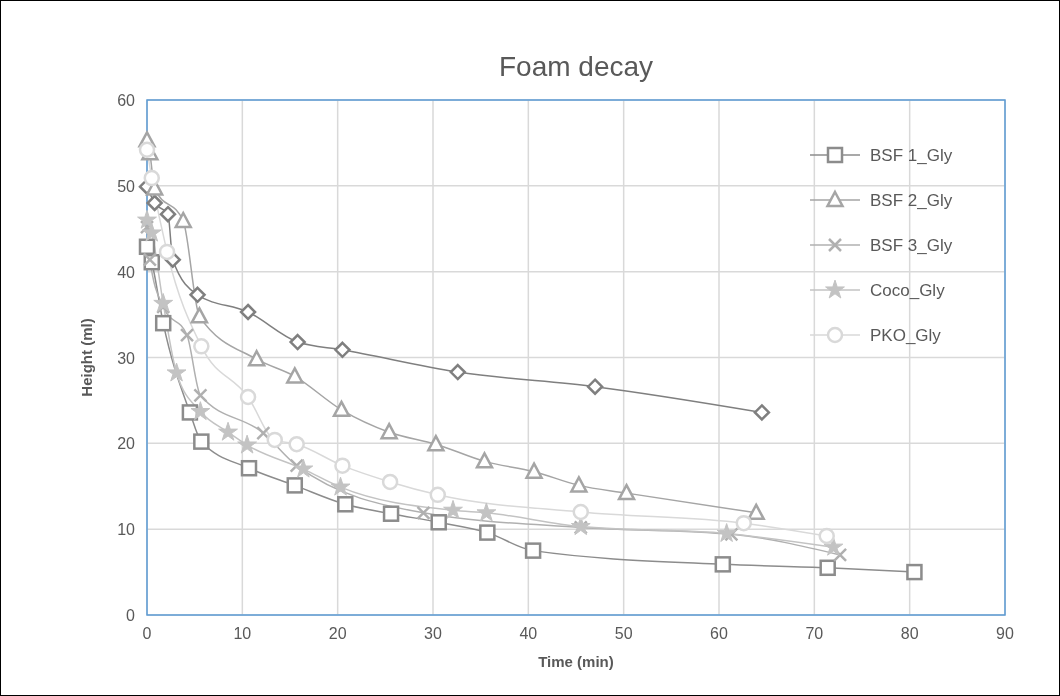 Image resolution: width=1060 pixels, height=696 pixels. What do you see at coordinates (126, 444) in the screenshot?
I see `y-tick-label: 20` at bounding box center [126, 444].